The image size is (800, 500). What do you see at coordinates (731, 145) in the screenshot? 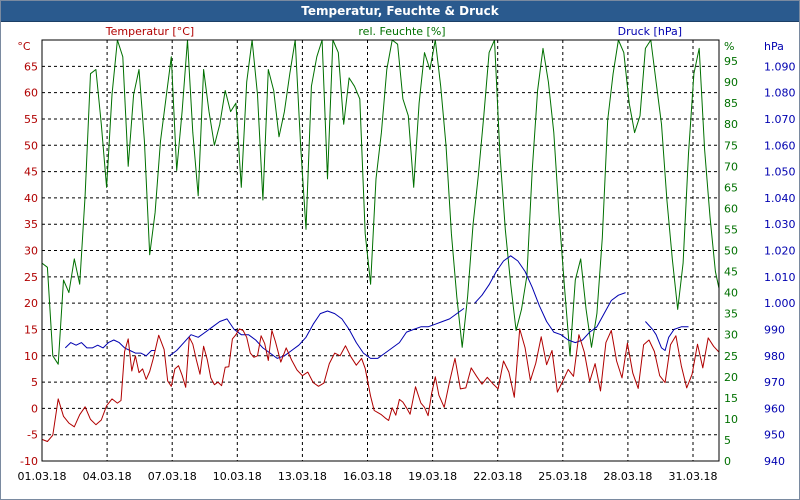
I see `humidity-tick-label: 75` at bounding box center [731, 145].